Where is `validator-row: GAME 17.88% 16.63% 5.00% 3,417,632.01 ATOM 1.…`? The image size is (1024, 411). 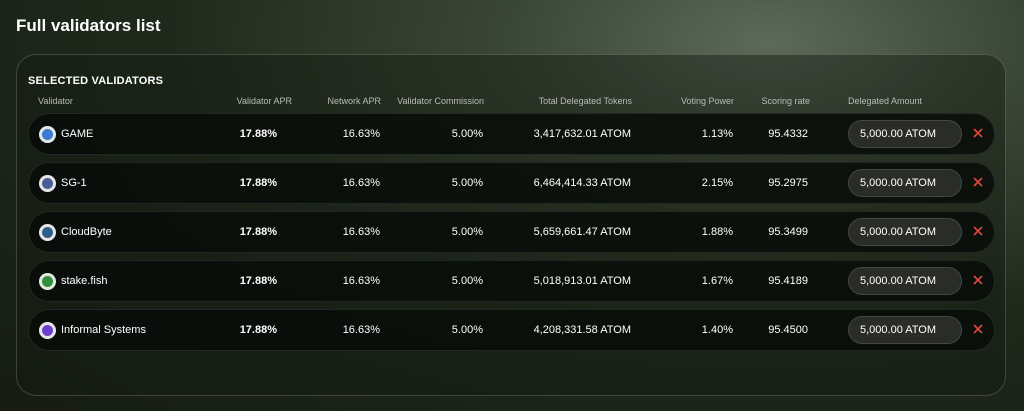
validator-row: GAME 17.88% 16.63% 5.00% 3,417,632.01 ATOM 1.… is located at coordinates (511, 134).